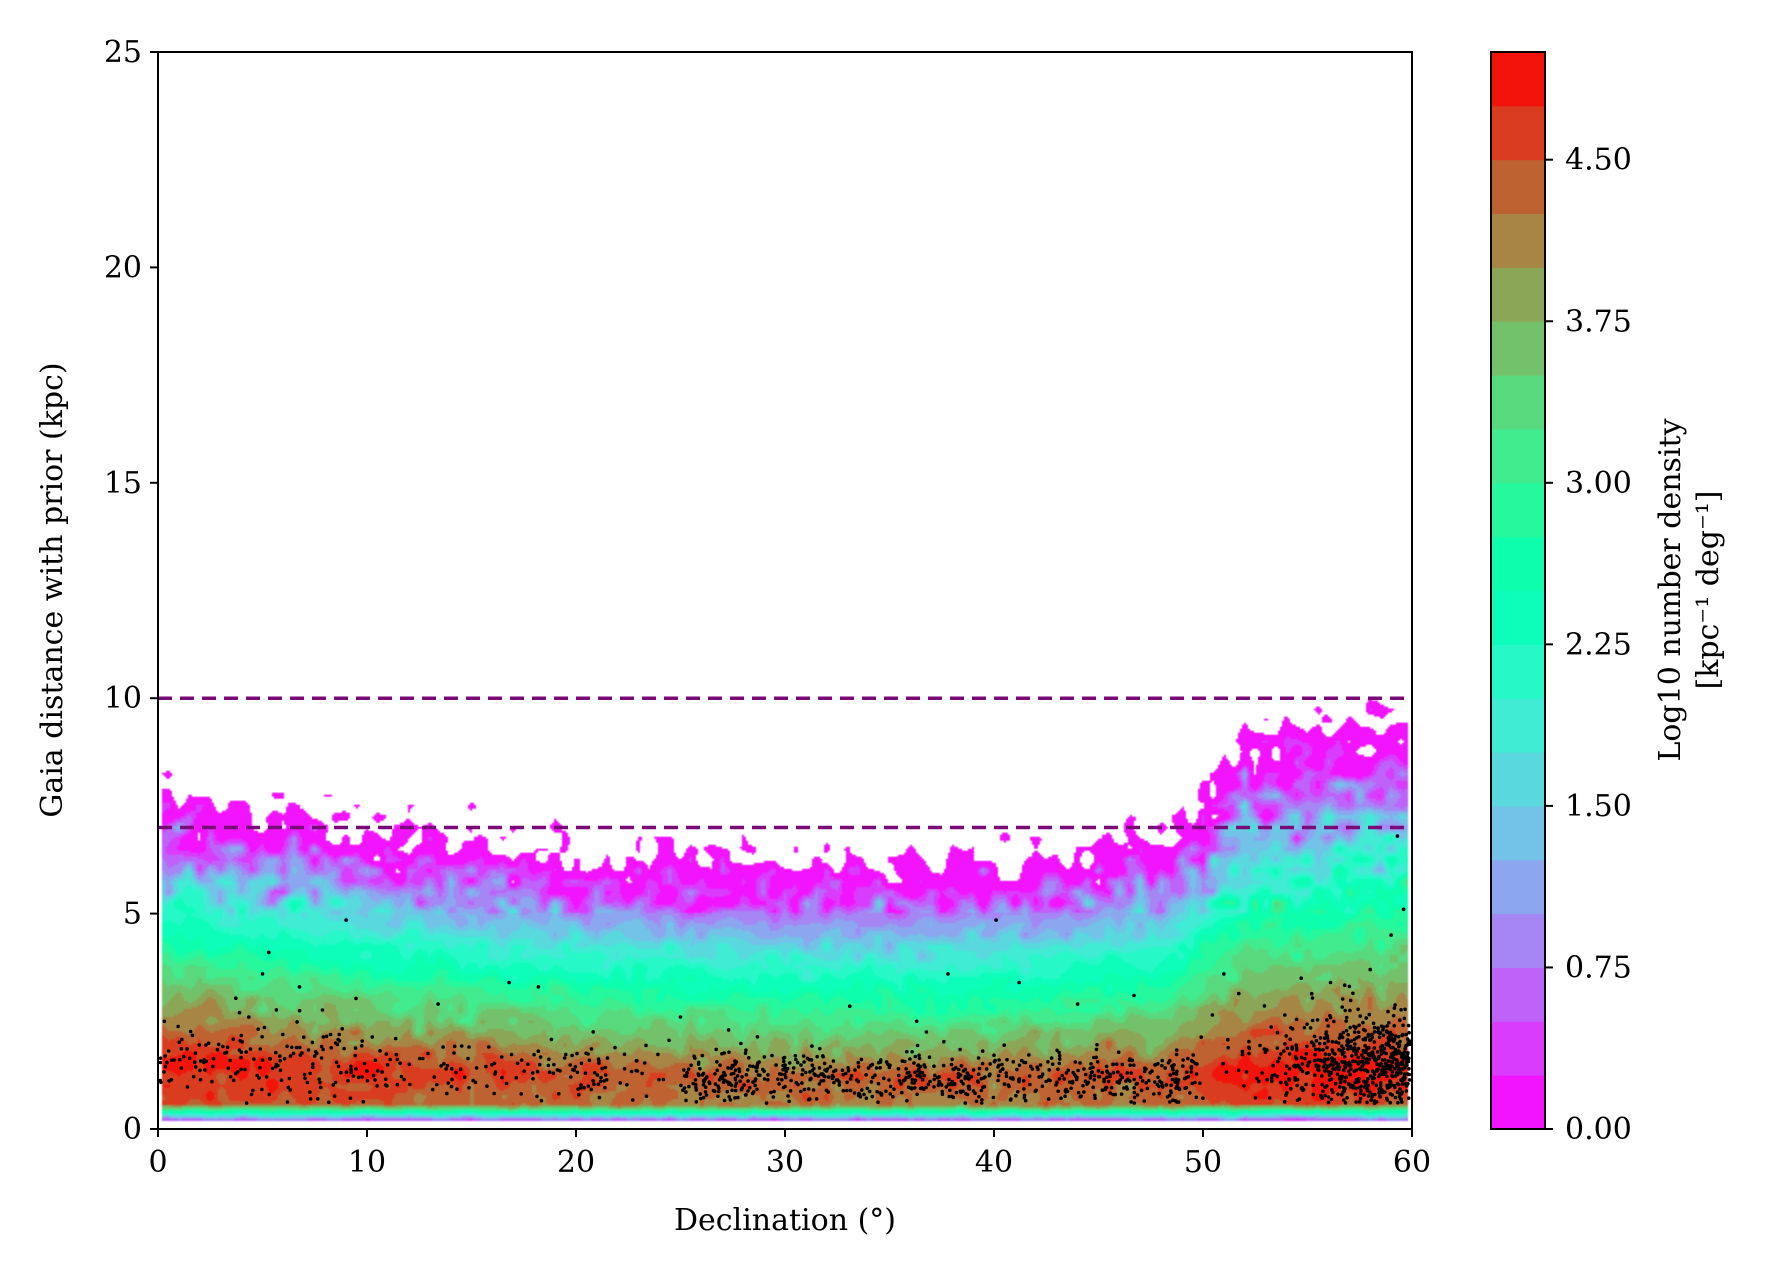 The height and width of the screenshot is (1280, 1792). Describe the element at coordinates (1518, 590) in the screenshot. I see `colorbar-frame` at that location.